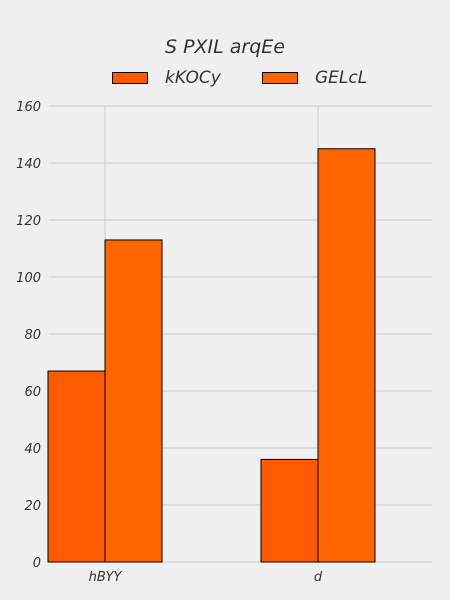  What do you see at coordinates (193, 78) in the screenshot?
I see `legend-label-series-1: kKOCy` at bounding box center [193, 78].